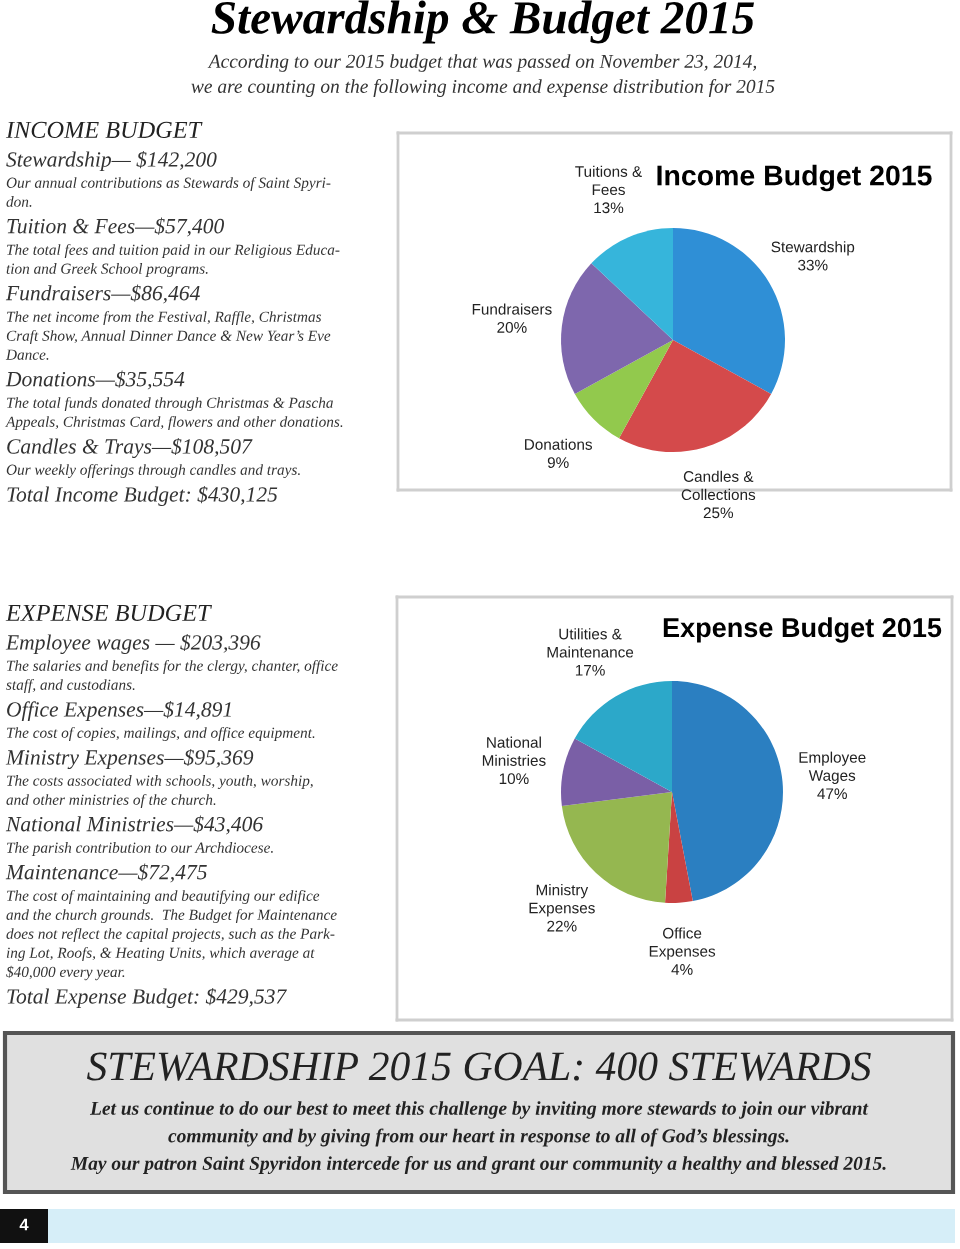 The width and height of the screenshot is (960, 1249). I want to click on text: Office Expenses—$14,891, so click(119, 711).